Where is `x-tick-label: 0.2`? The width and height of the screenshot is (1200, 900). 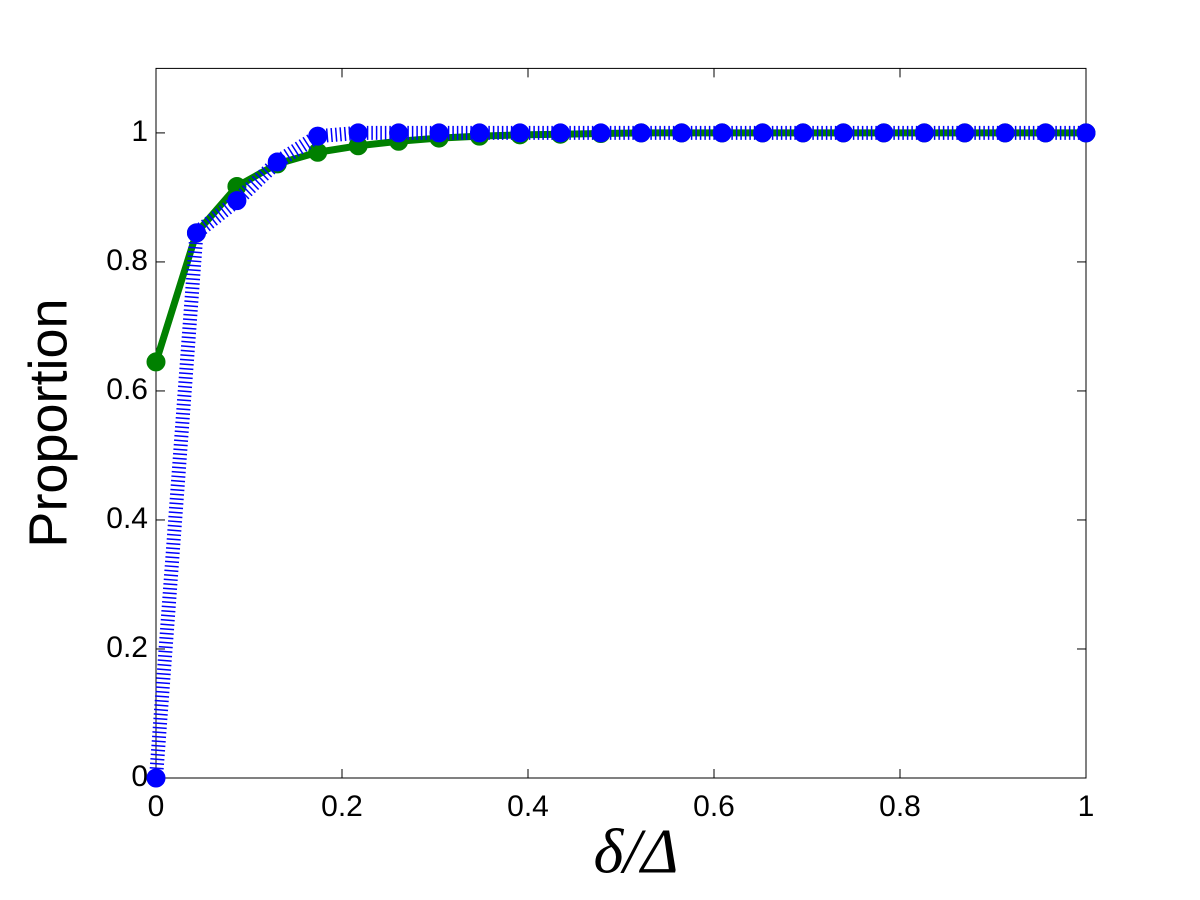 x-tick-label: 0.2 is located at coordinates (342, 806).